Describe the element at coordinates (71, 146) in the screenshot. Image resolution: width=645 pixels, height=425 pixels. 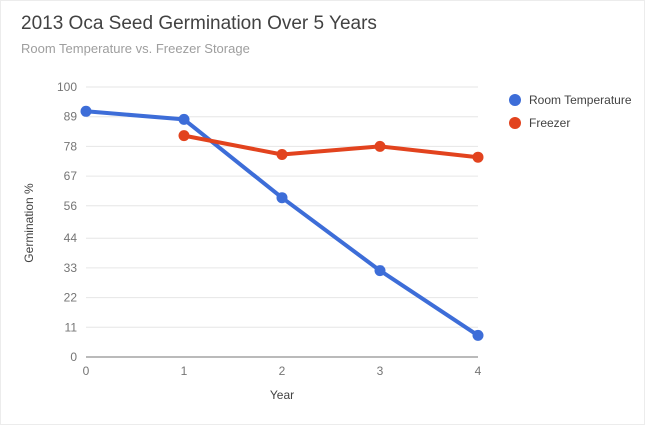
I see `y-tick-label: 78` at that location.